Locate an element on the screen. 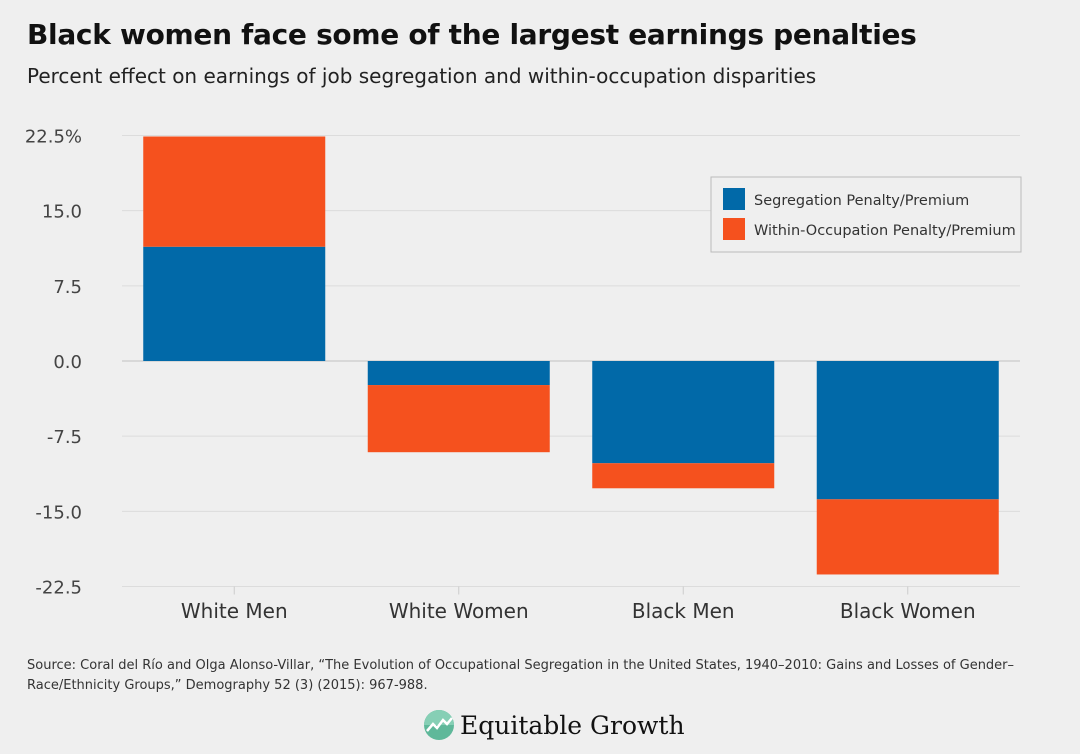  legend-label: Segregation Penalty/Premium is located at coordinates (861, 201).